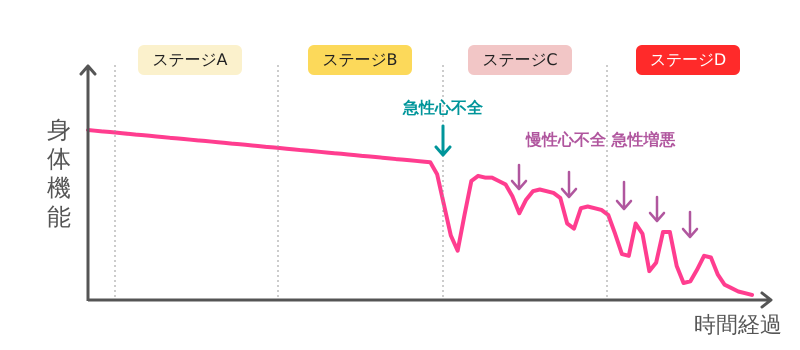 Image resolution: width=800 pixels, height=350 pixels. Describe the element at coordinates (443, 108) in the screenshot. I see `text: 急性心不全` at that location.